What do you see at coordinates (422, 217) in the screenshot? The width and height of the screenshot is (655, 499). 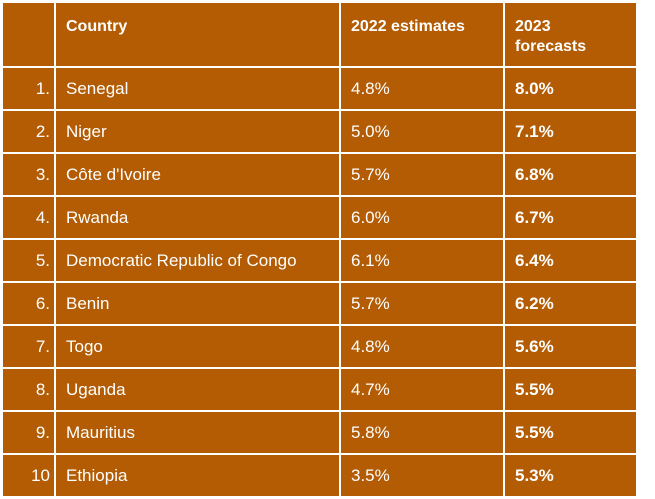 I see `estimate-2022-cell: 6.0%` at bounding box center [422, 217].